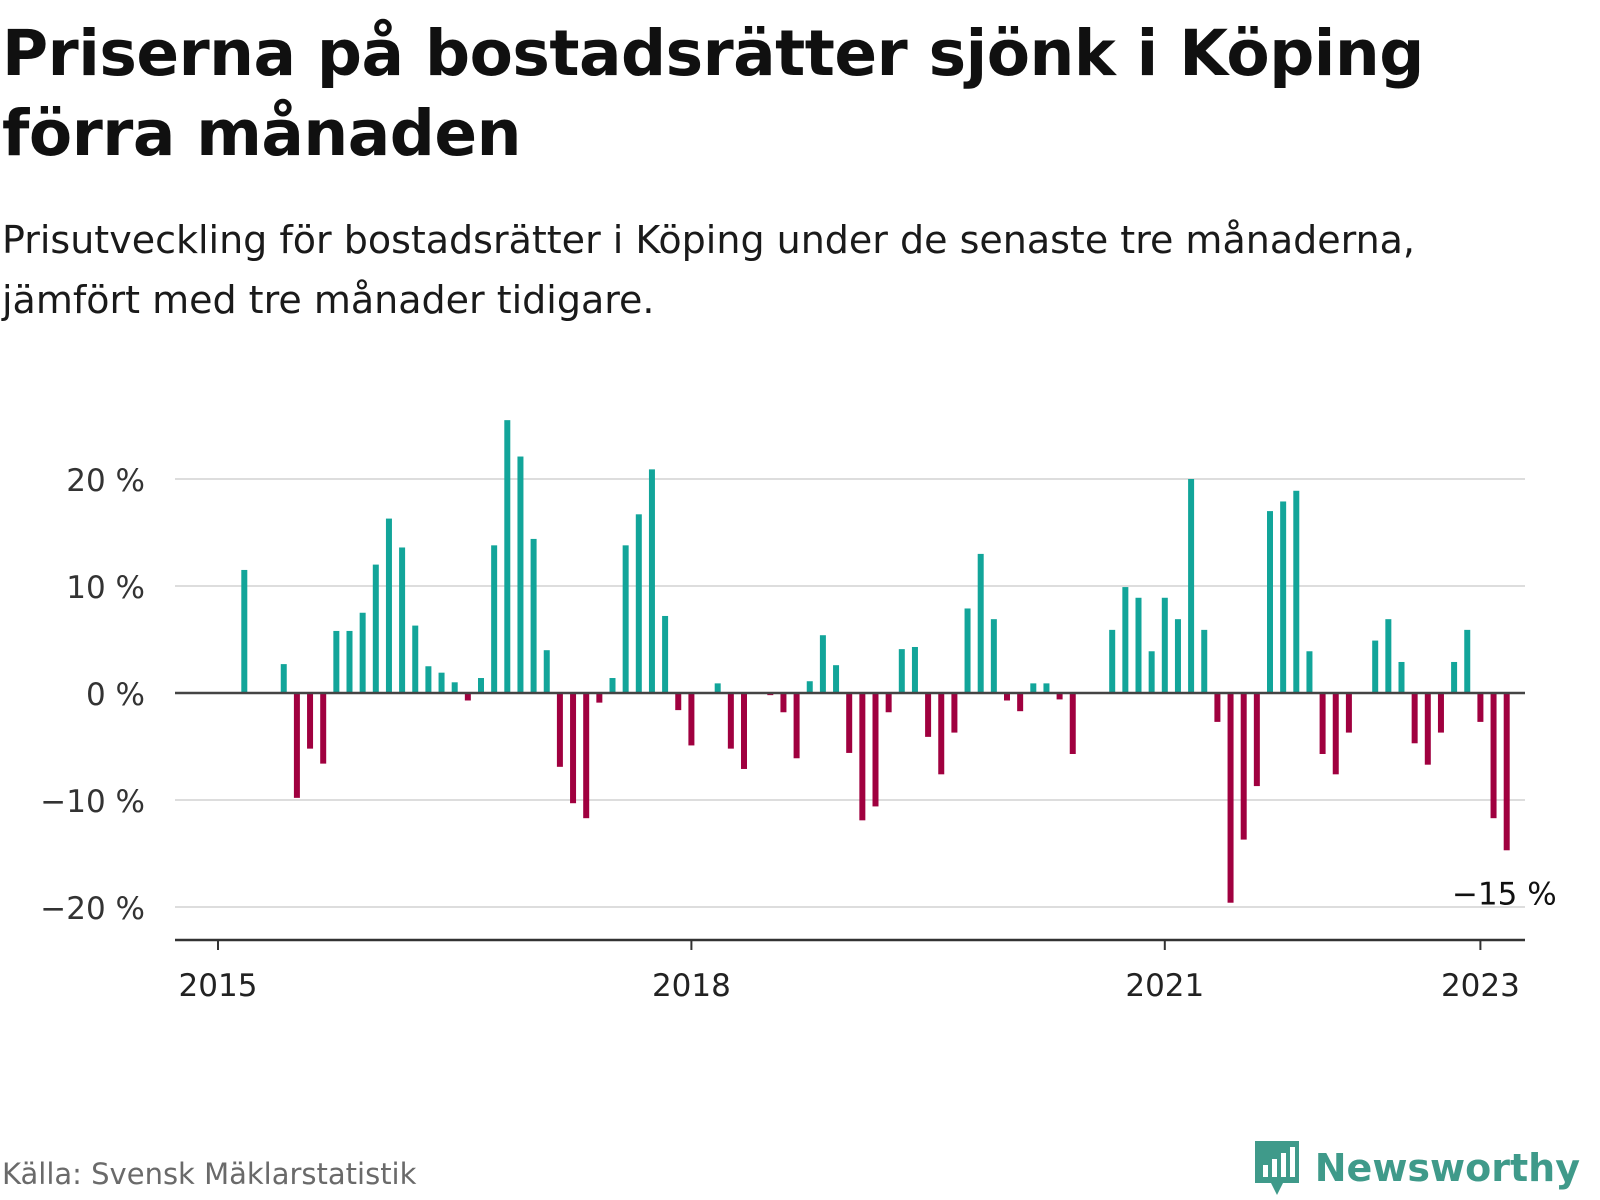  I want to click on y-tick-label: −10 %, so click(92, 802).